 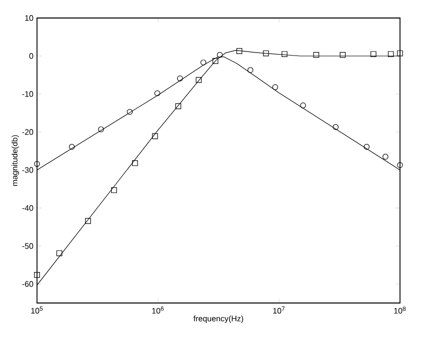 What do you see at coordinates (28, 132) in the screenshot?
I see `y-tick-label: -20` at bounding box center [28, 132].